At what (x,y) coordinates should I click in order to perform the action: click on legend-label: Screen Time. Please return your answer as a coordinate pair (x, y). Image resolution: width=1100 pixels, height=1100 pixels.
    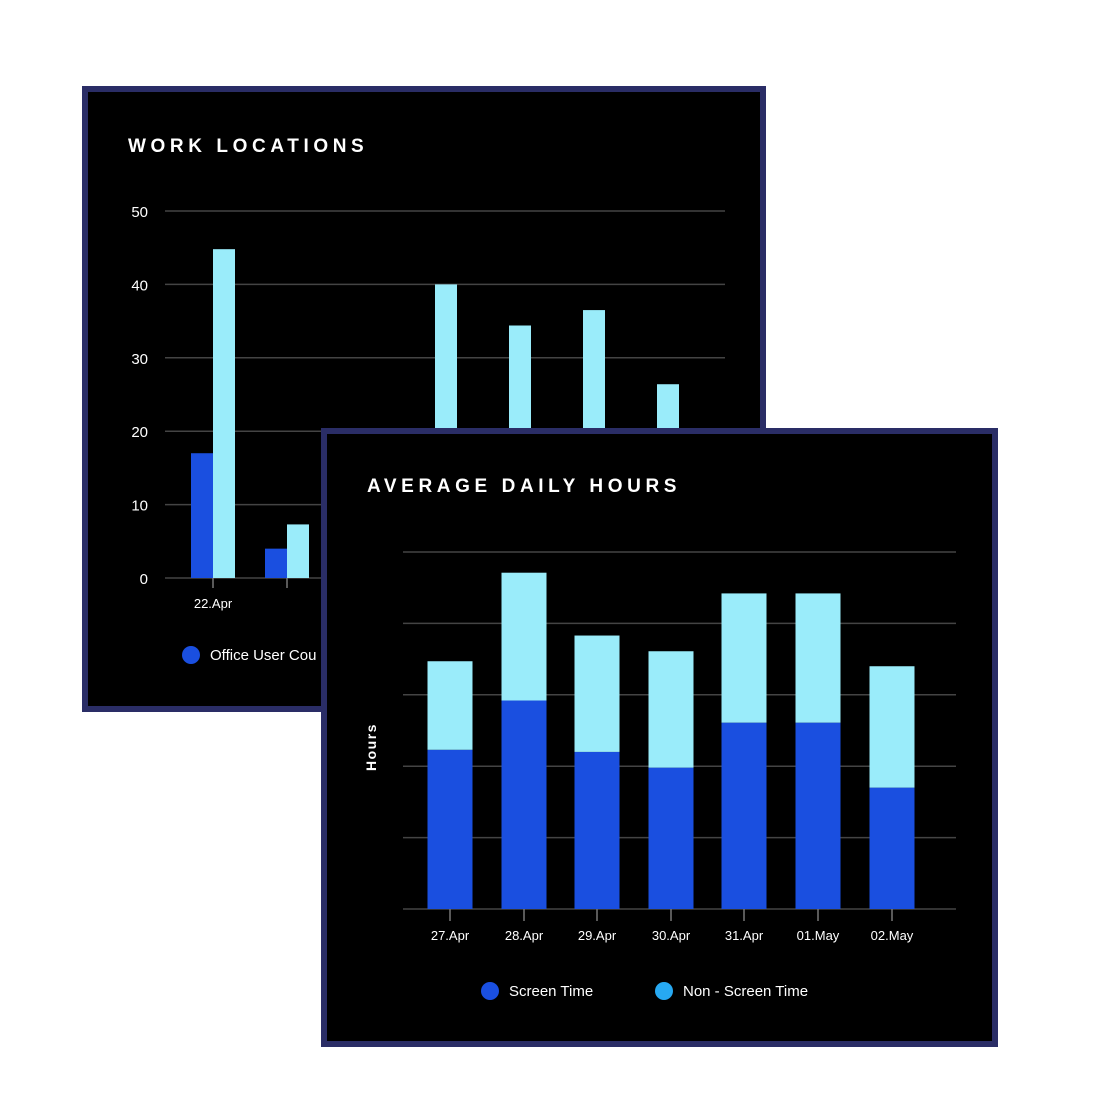
    Looking at the image, I should click on (551, 991).